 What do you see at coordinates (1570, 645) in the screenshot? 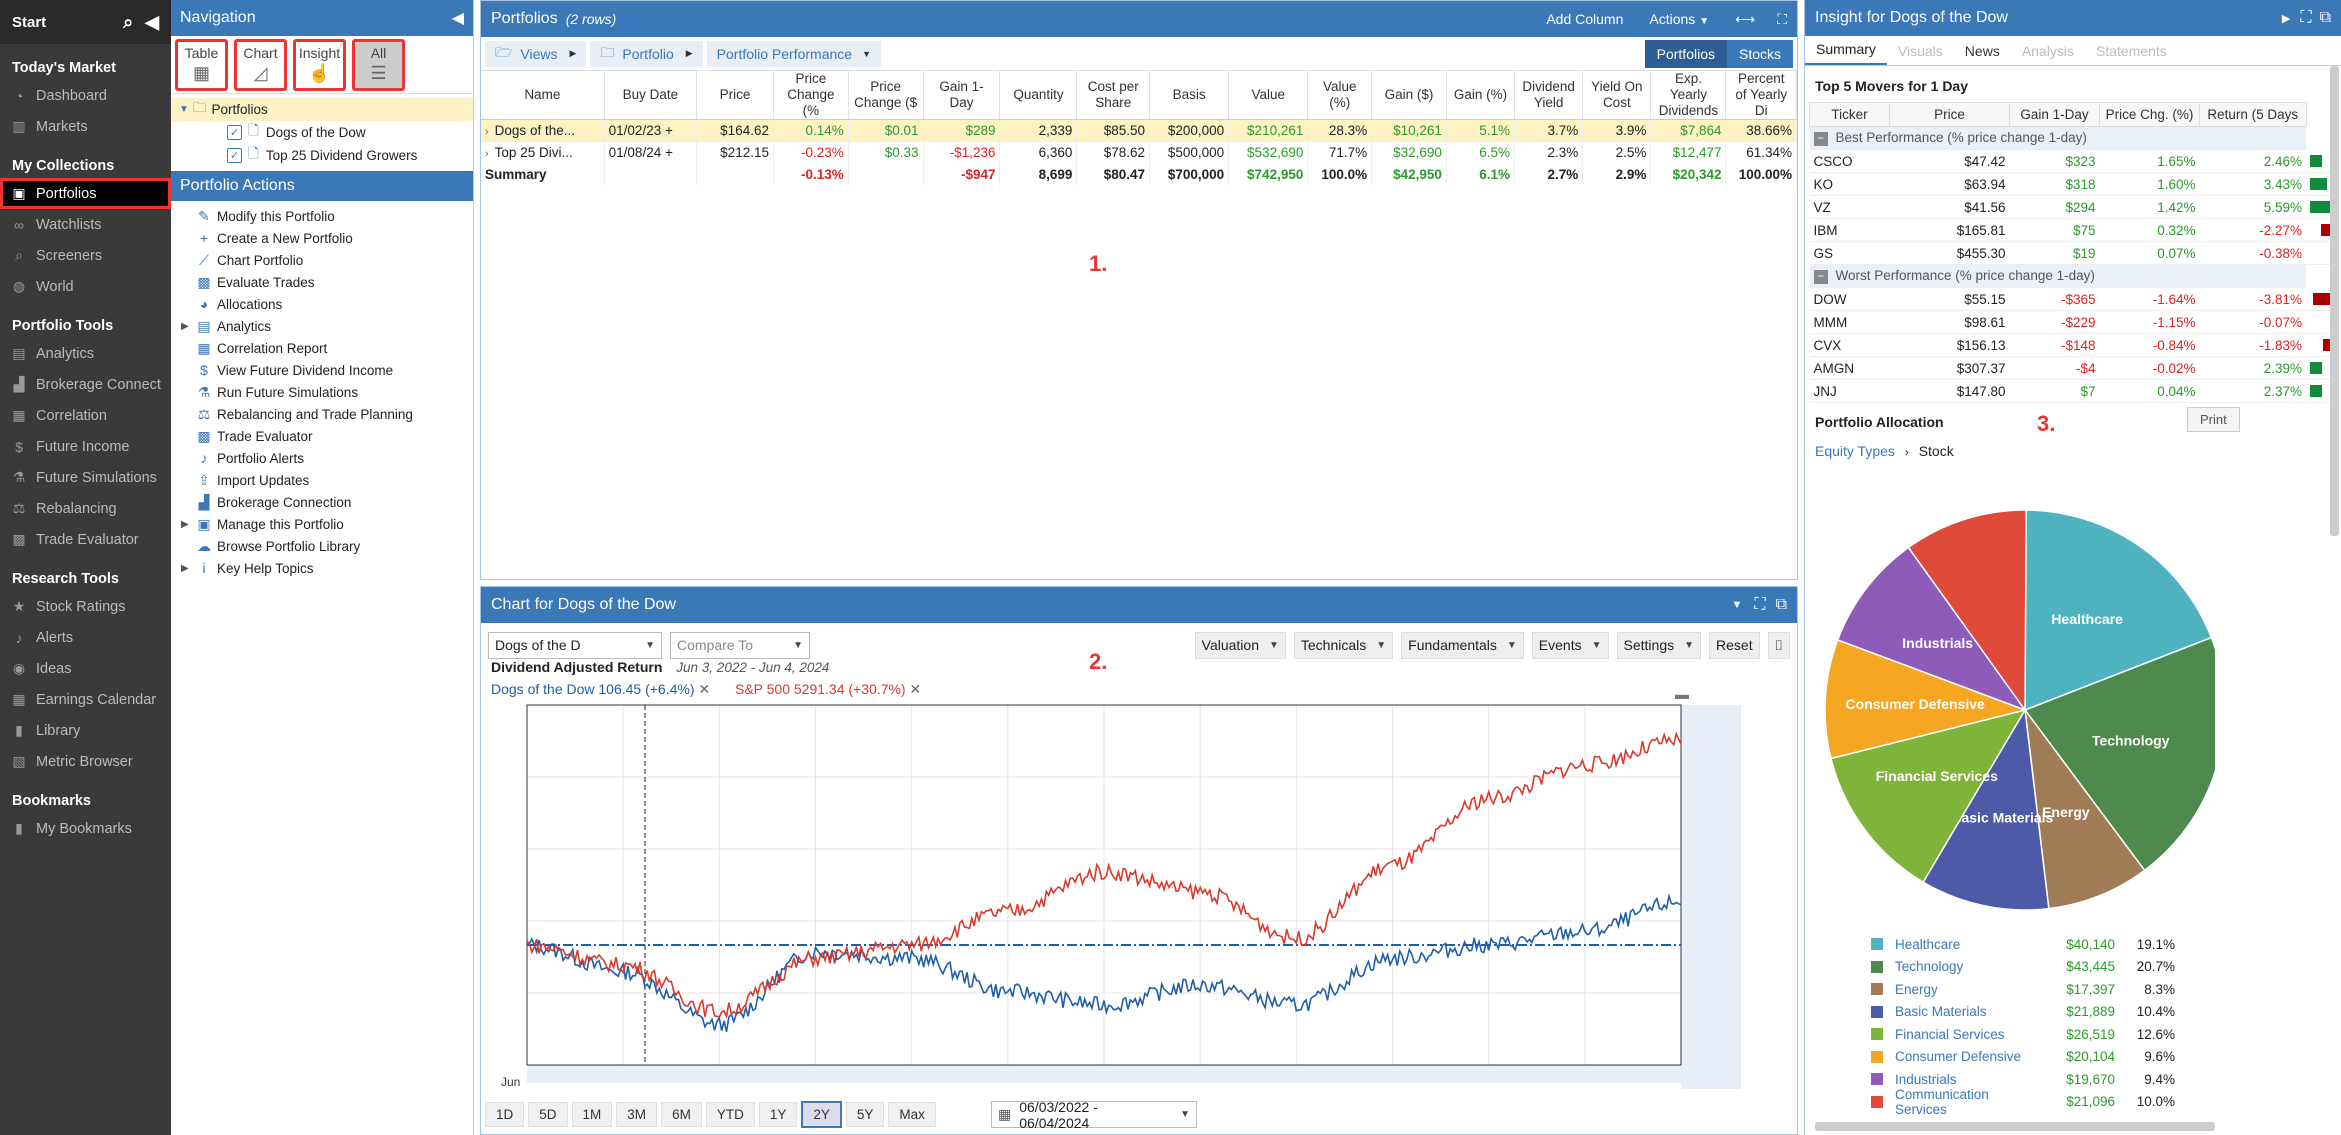
I see `events-menu: Events ▼` at bounding box center [1570, 645].